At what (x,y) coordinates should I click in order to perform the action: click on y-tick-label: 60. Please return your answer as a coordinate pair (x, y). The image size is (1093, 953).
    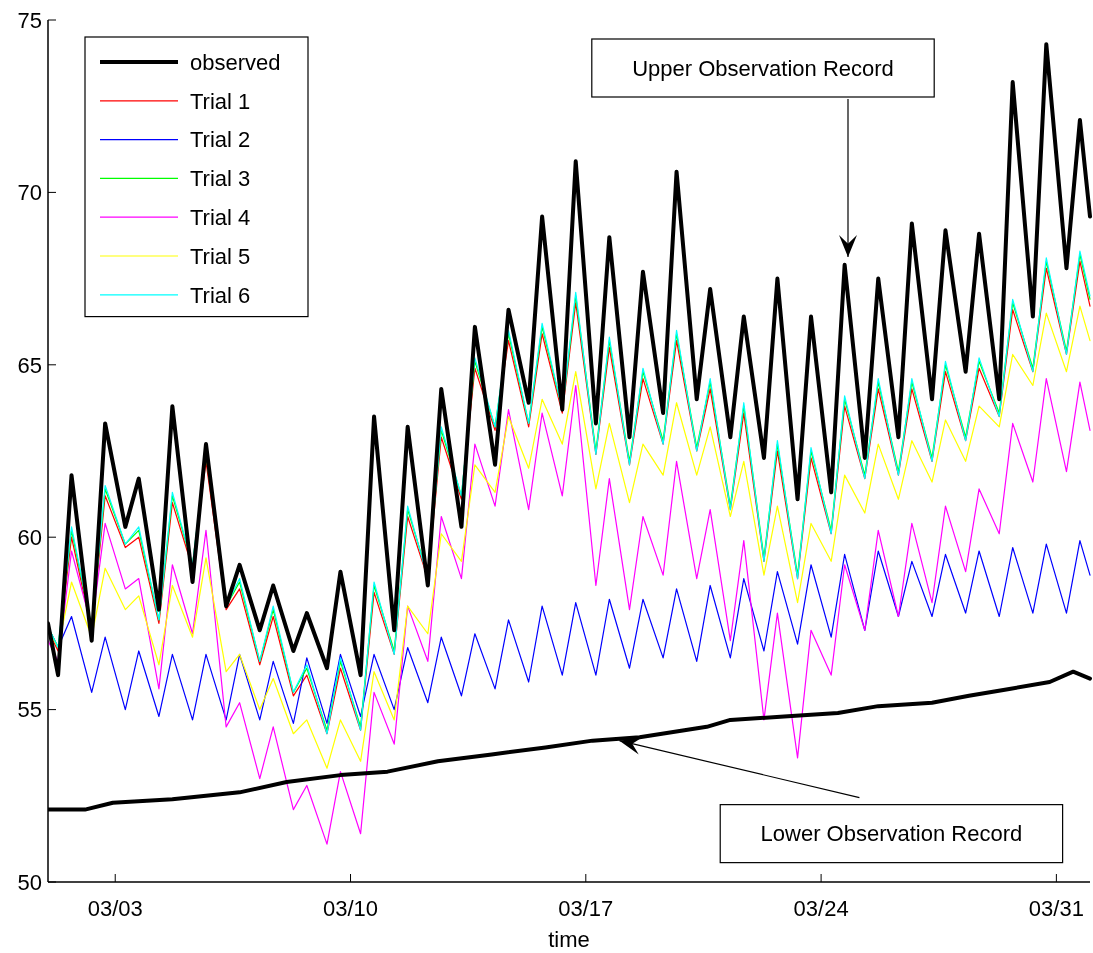
    Looking at the image, I should click on (29, 537).